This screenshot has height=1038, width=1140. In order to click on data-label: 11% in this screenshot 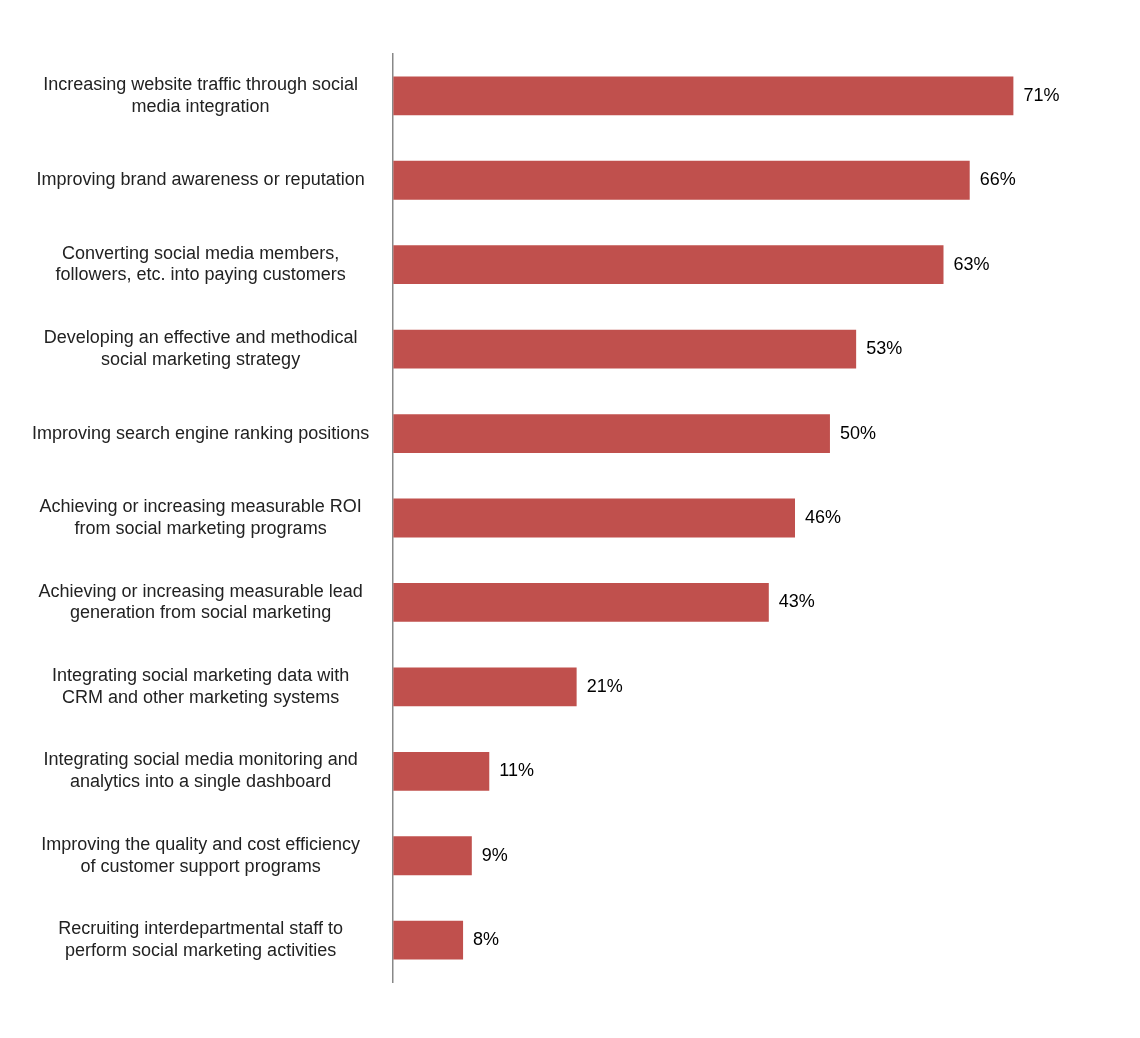, I will do `click(516, 770)`.